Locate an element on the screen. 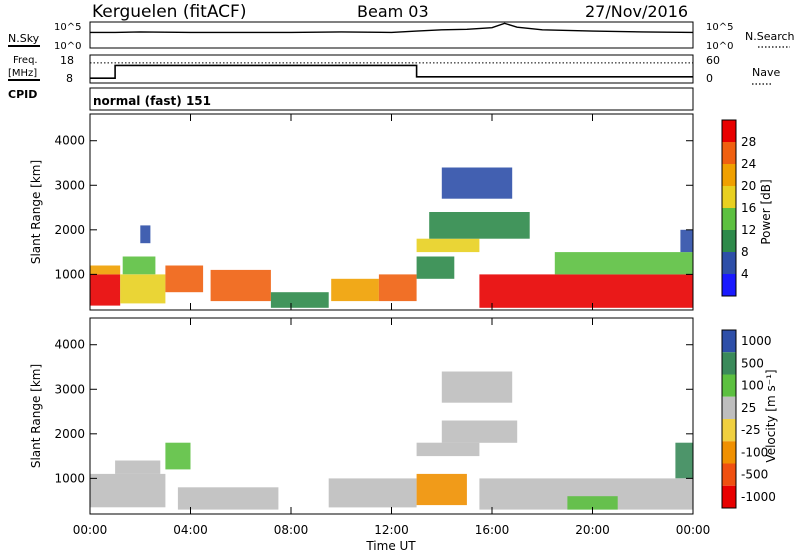 This screenshot has width=800, height=554. nsky-trace is located at coordinates (392, 28).